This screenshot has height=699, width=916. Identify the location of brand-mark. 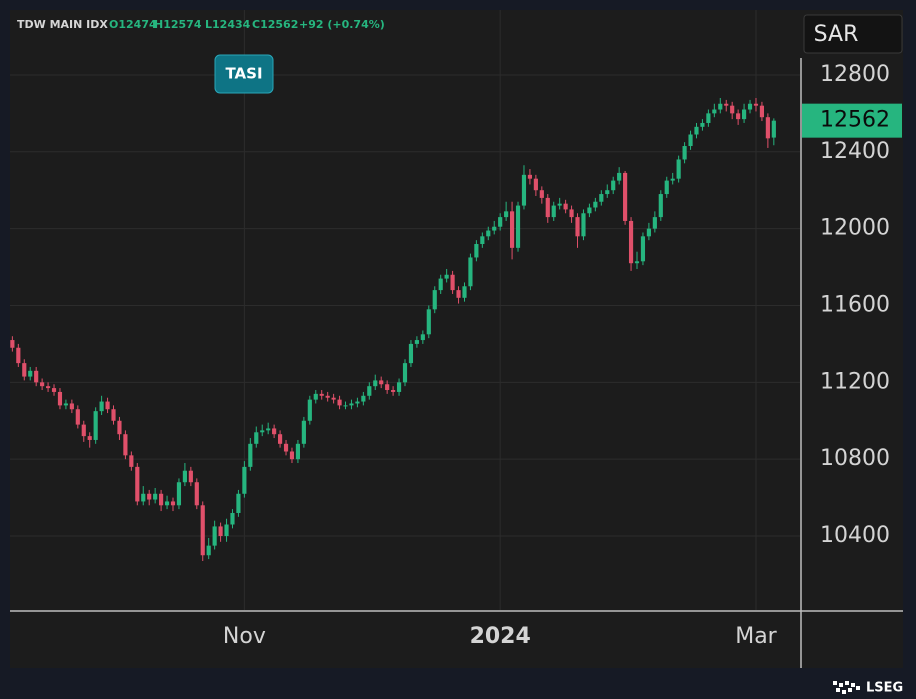
(846, 687).